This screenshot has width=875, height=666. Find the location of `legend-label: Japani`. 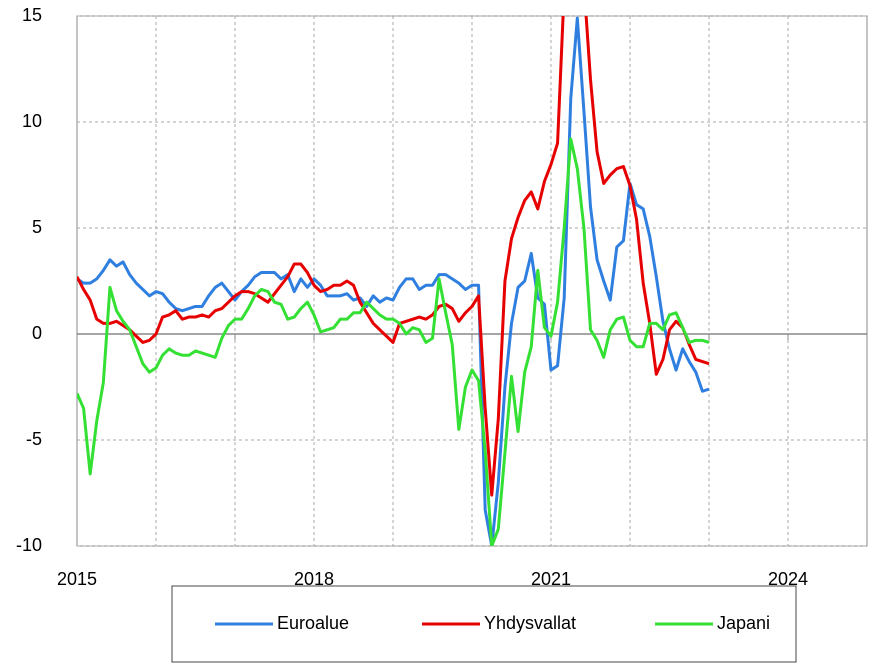

legend-label: Japani is located at coordinates (743, 623).